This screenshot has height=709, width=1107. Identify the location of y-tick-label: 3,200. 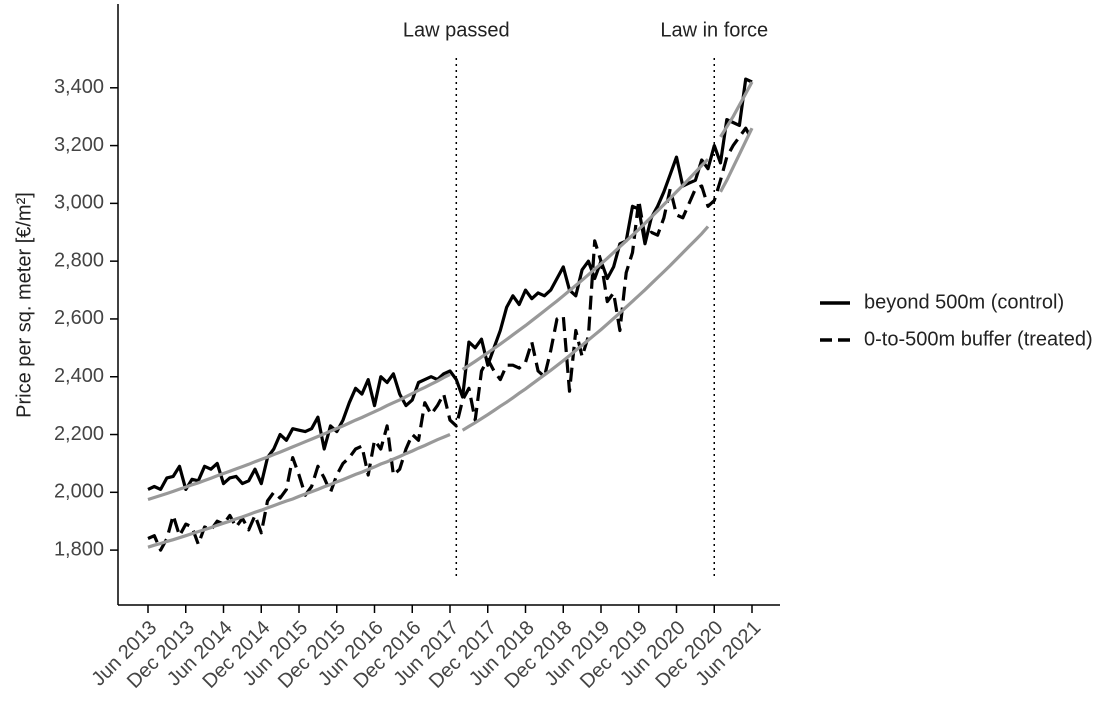
(79, 145).